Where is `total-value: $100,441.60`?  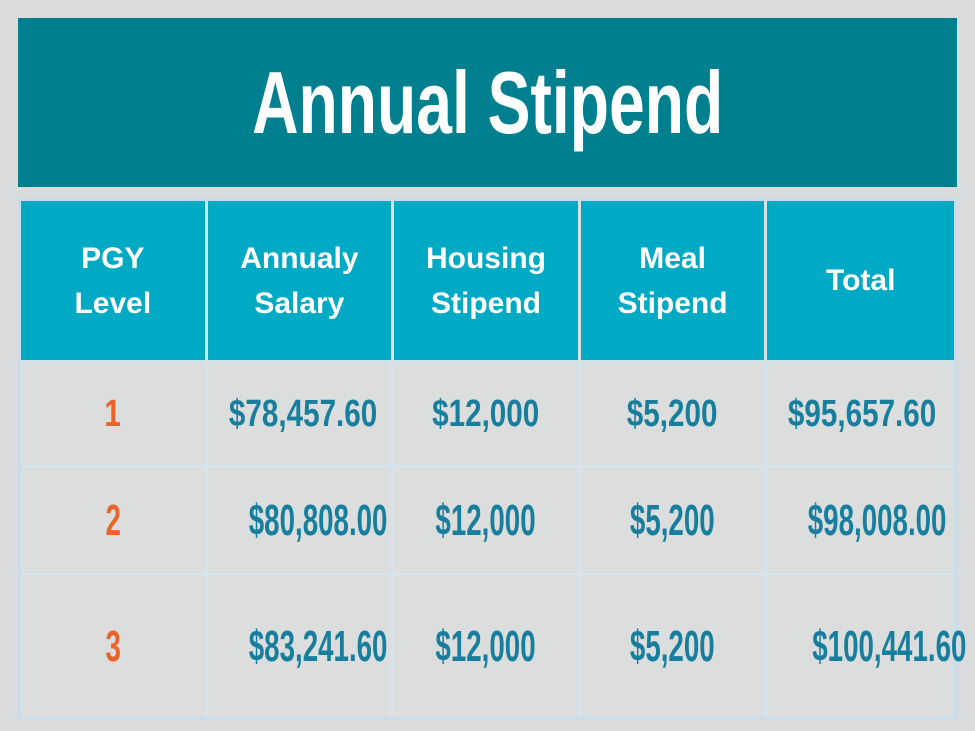
total-value: $100,441.60 is located at coordinates (889, 646).